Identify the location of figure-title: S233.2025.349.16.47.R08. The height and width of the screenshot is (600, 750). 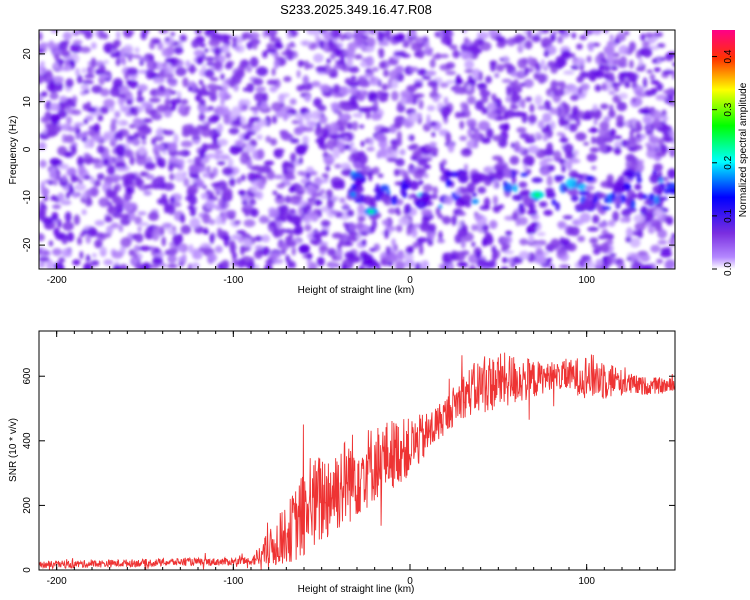
(356, 9).